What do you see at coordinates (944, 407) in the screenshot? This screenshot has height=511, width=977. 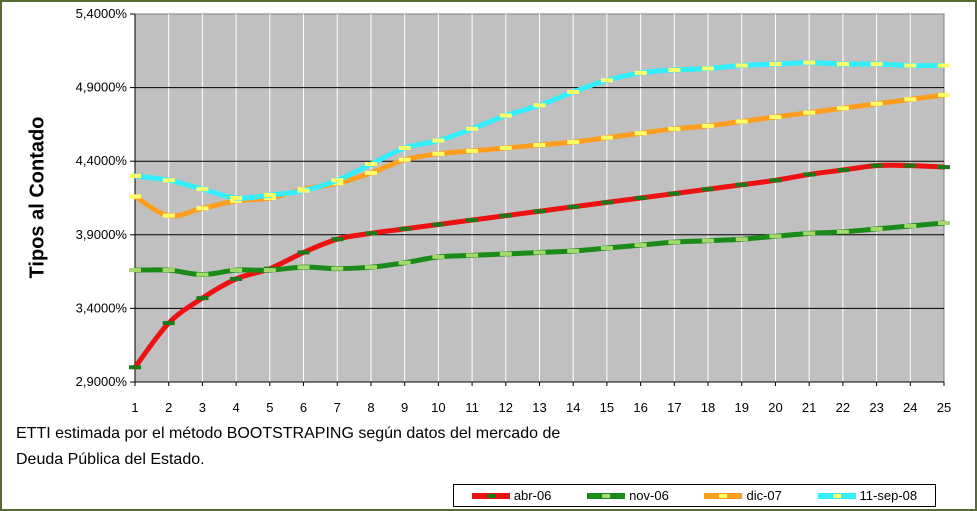 I see `x-tick-label: 25` at bounding box center [944, 407].